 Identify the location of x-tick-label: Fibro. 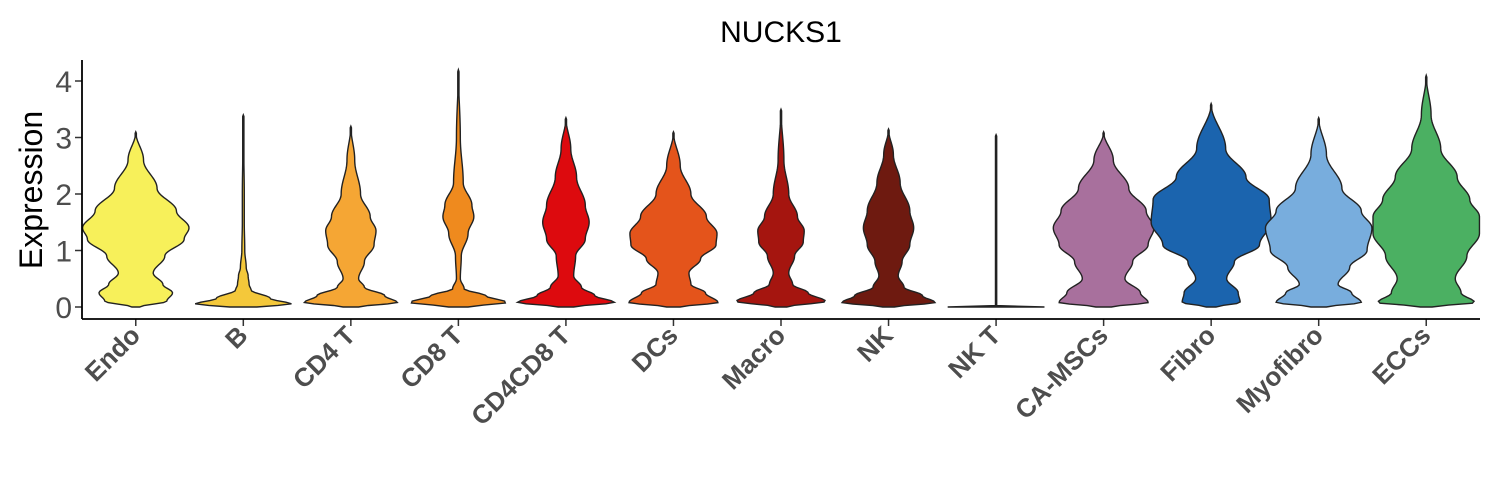
(1187, 353).